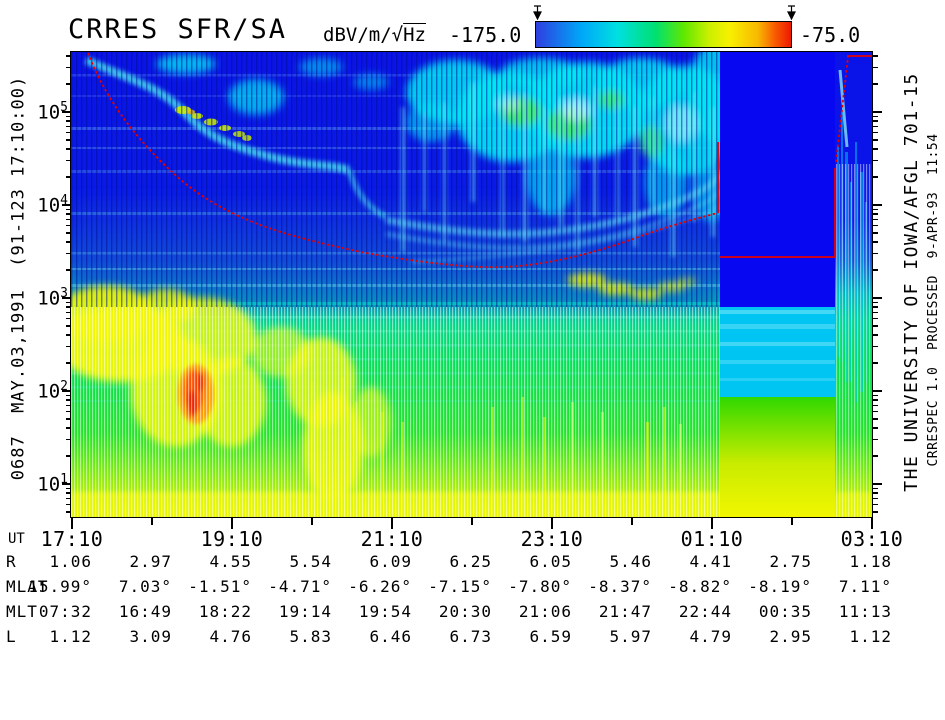 Image resolution: width=945 pixels, height=720 pixels. Describe the element at coordinates (620, 586) in the screenshot. I see `mlat-value: -8.37°` at that location.